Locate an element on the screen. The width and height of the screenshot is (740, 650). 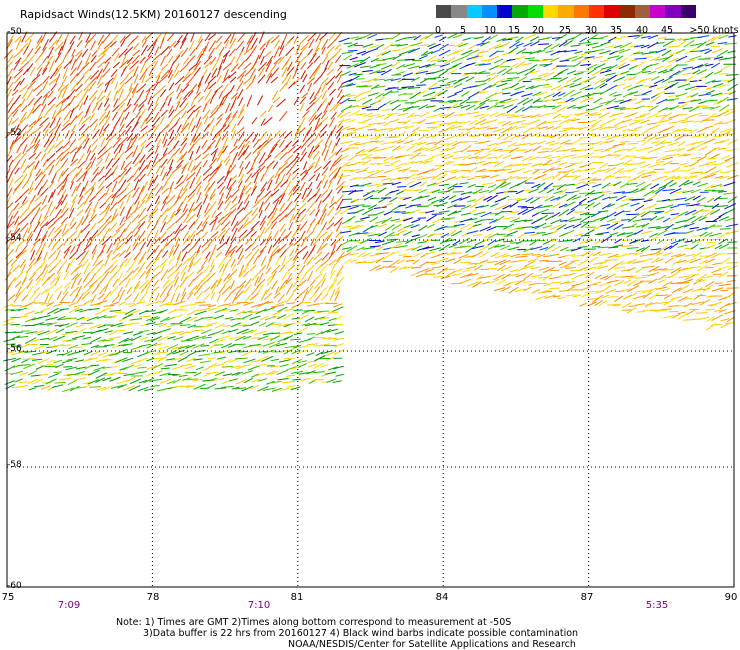
lon-label: 81 is located at coordinates (297, 597).